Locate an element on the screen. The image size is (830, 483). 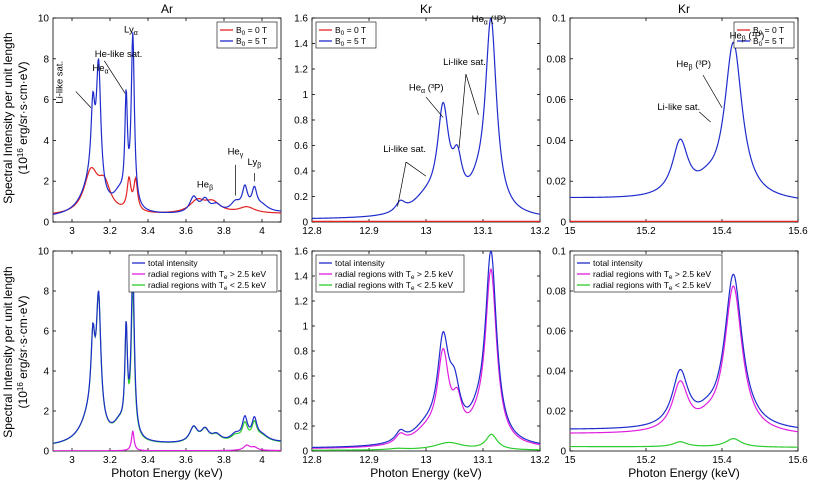
y-tick-label: 2 is located at coordinates (46, 412).